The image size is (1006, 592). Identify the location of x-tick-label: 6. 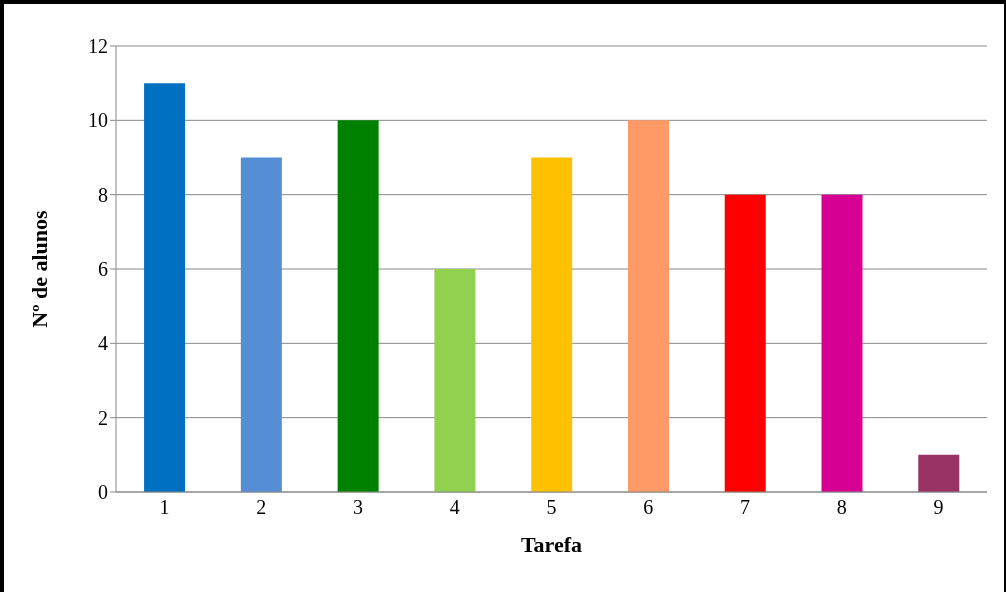
(648, 507).